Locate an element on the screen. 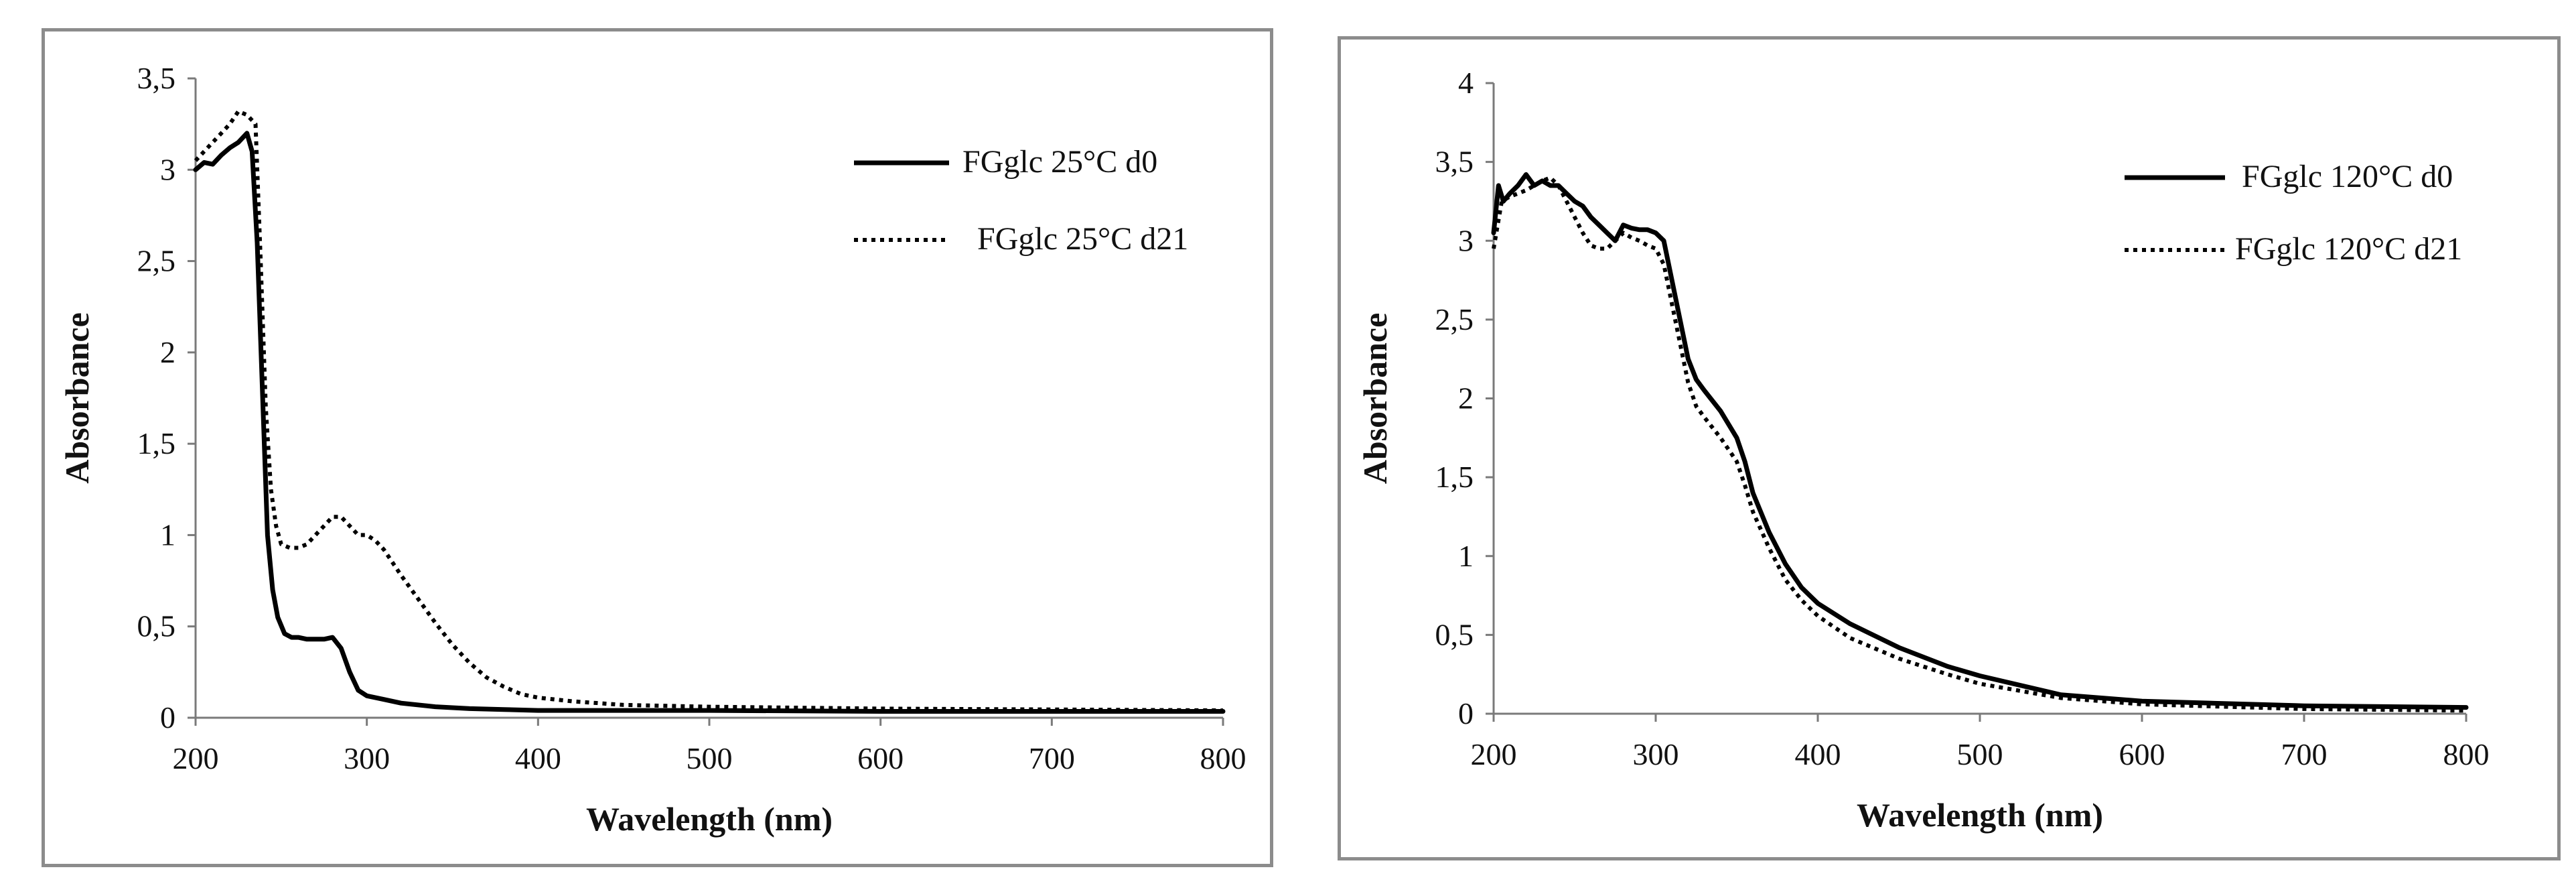 This screenshot has height=896, width=2576. chart-2-y-axis-title: Absorbance is located at coordinates (1375, 399).